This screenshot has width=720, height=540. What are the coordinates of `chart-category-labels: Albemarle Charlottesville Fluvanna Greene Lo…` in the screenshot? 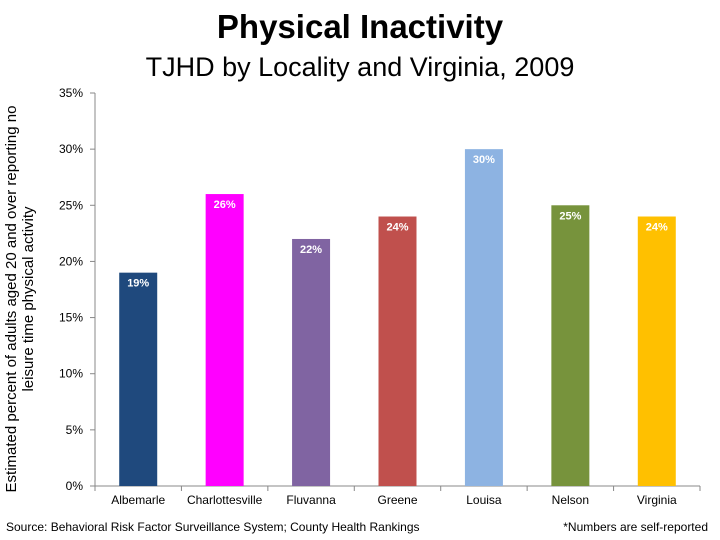 It's located at (394, 500).